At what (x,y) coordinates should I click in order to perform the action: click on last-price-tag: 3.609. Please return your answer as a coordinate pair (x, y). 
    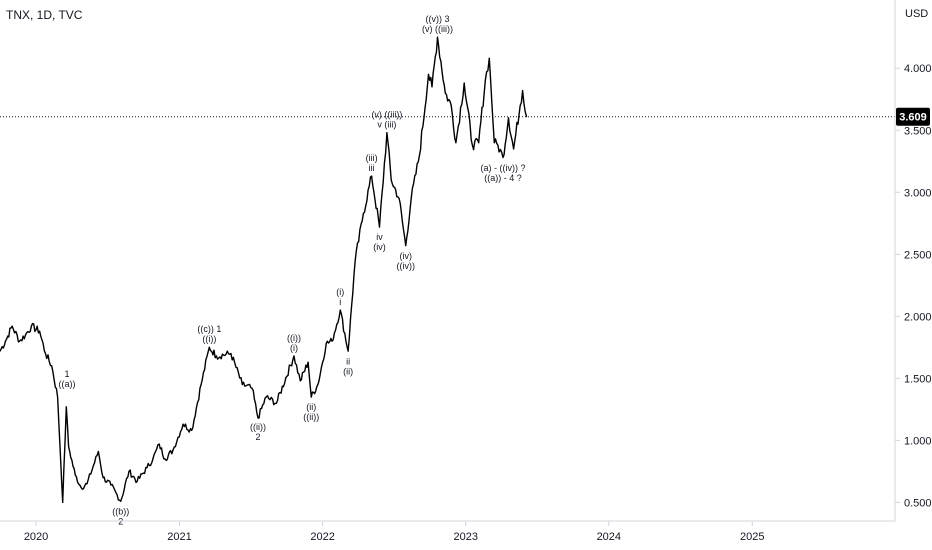
    Looking at the image, I should click on (913, 116).